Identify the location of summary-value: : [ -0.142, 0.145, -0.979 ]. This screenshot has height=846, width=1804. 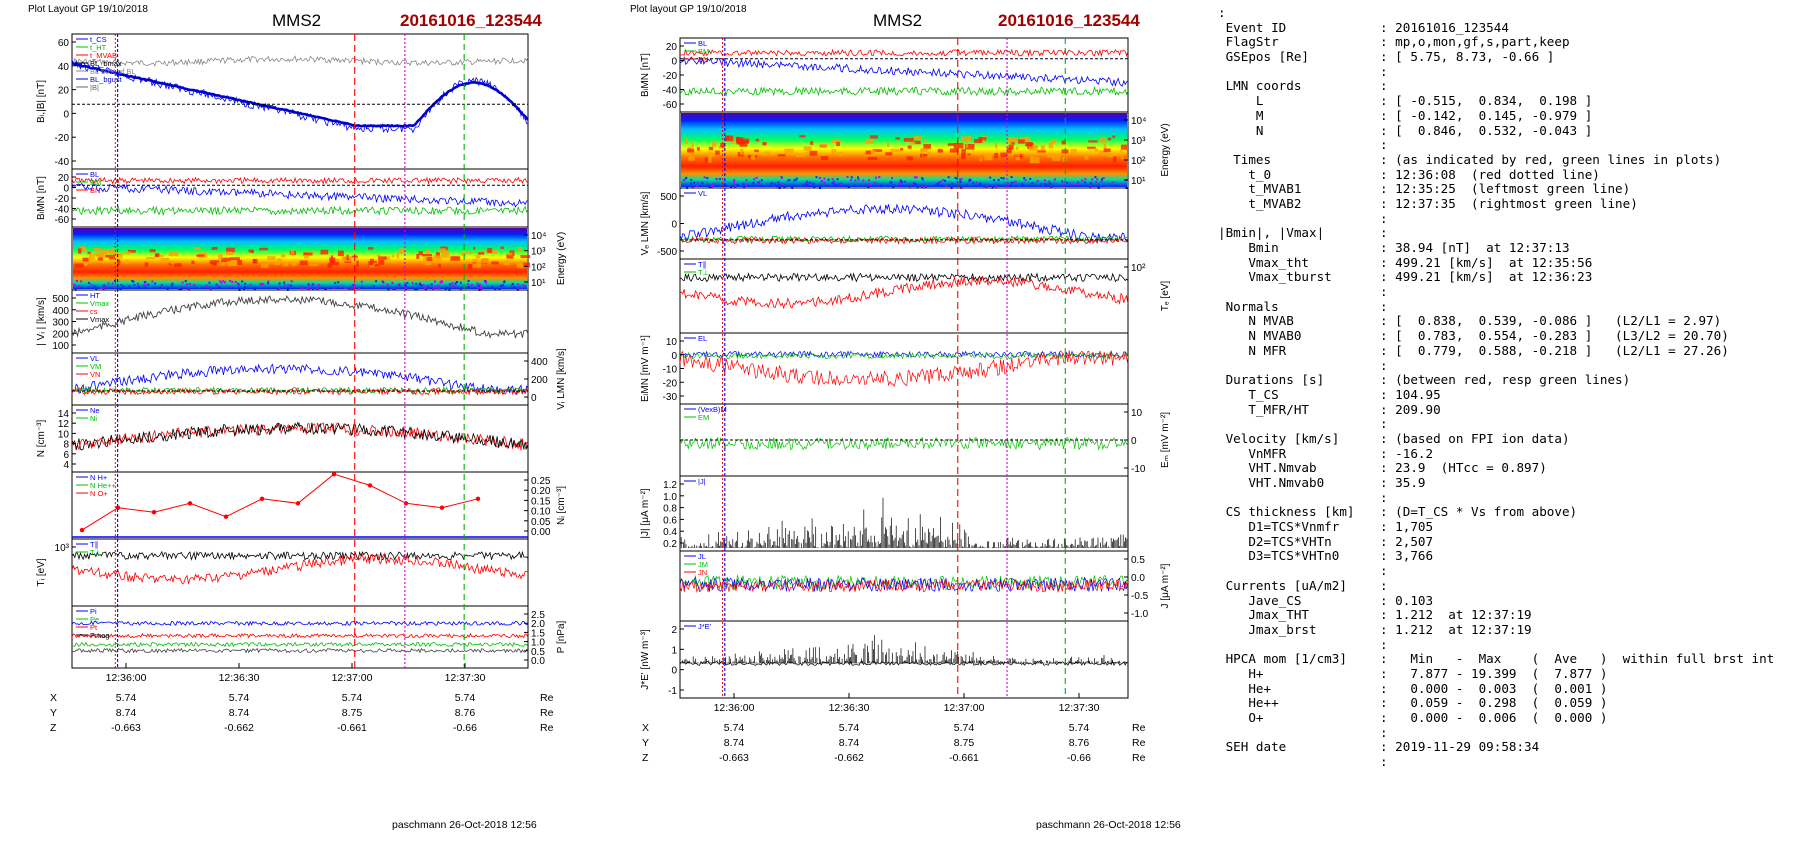
(1486, 115).